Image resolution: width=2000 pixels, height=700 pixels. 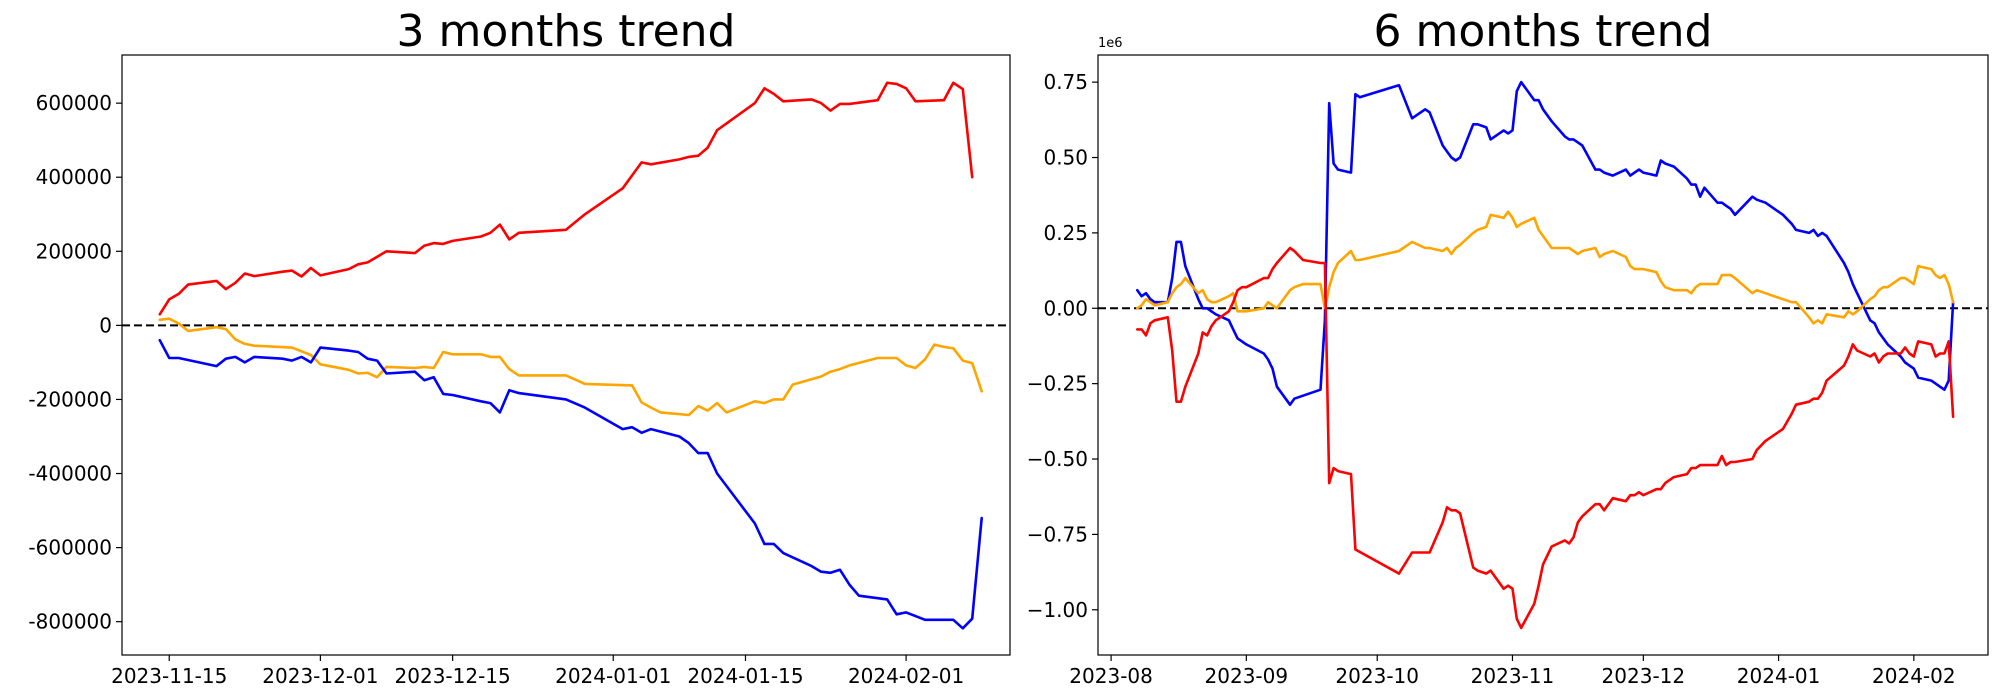 I want to click on y-tick-label: −1.00, so click(x=1057, y=610).